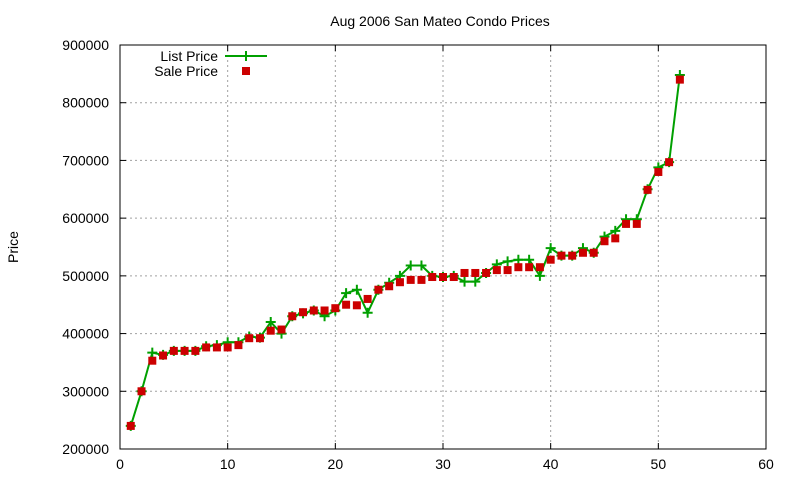 The height and width of the screenshot is (480, 800). Describe the element at coordinates (85, 276) in the screenshot. I see `y-tick-label: 500000` at that location.